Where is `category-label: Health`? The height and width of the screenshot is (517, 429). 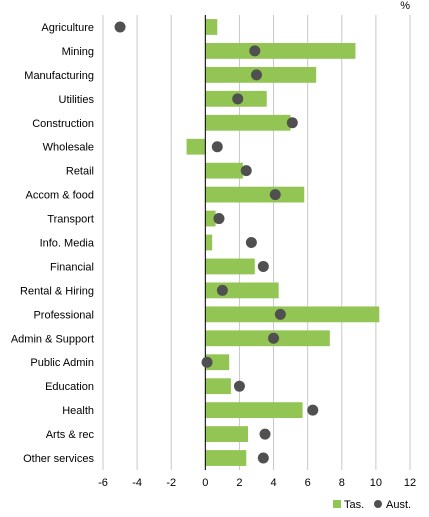
category-label: Health is located at coordinates (78, 411).